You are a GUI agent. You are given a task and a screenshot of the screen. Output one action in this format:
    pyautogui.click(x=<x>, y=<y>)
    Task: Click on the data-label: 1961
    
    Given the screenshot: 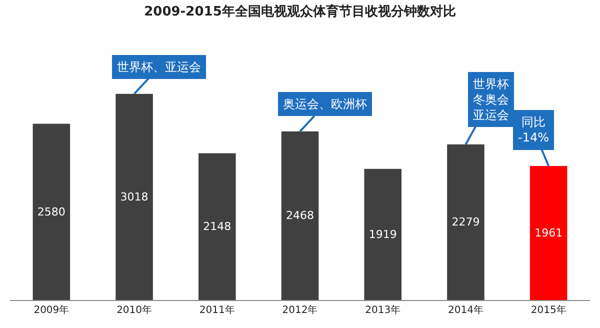 What is the action you would take?
    pyautogui.click(x=548, y=233)
    